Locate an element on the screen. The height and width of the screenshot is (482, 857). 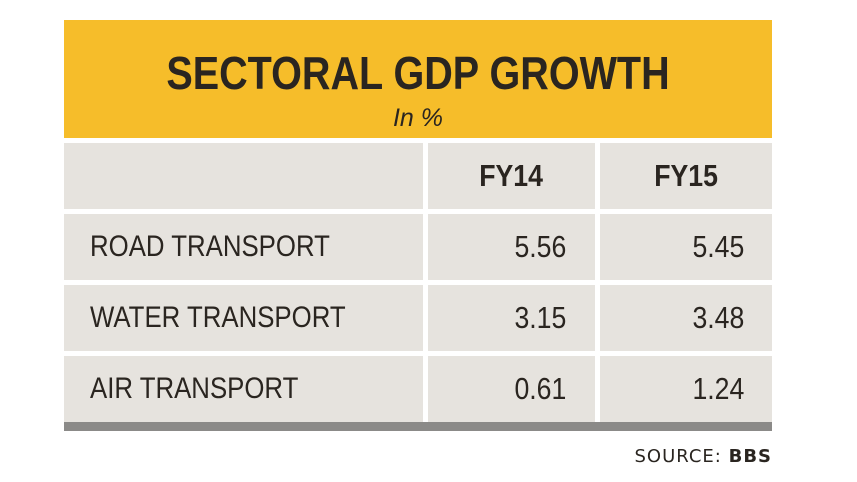
cell-value: 0.61 is located at coordinates (513, 386).